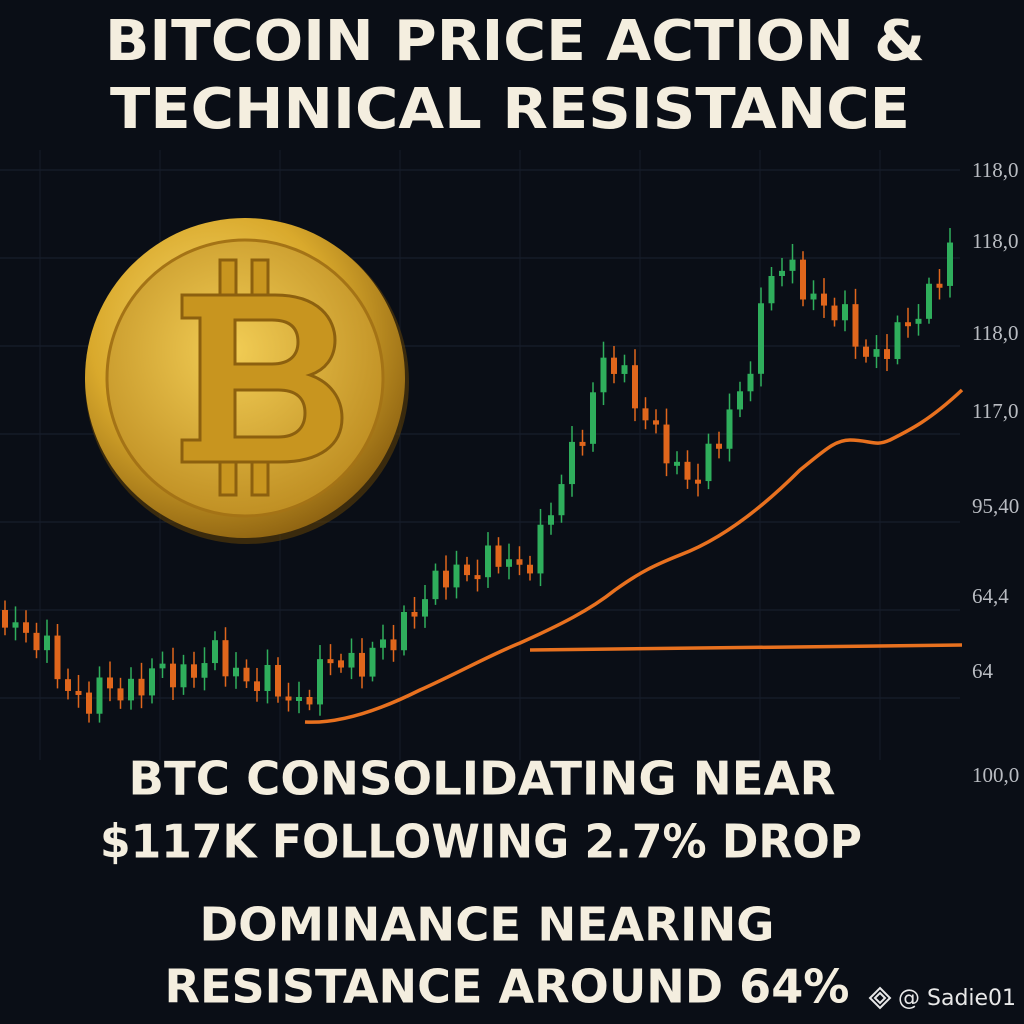  I want to click on watermark-icon, so click(880, 998).